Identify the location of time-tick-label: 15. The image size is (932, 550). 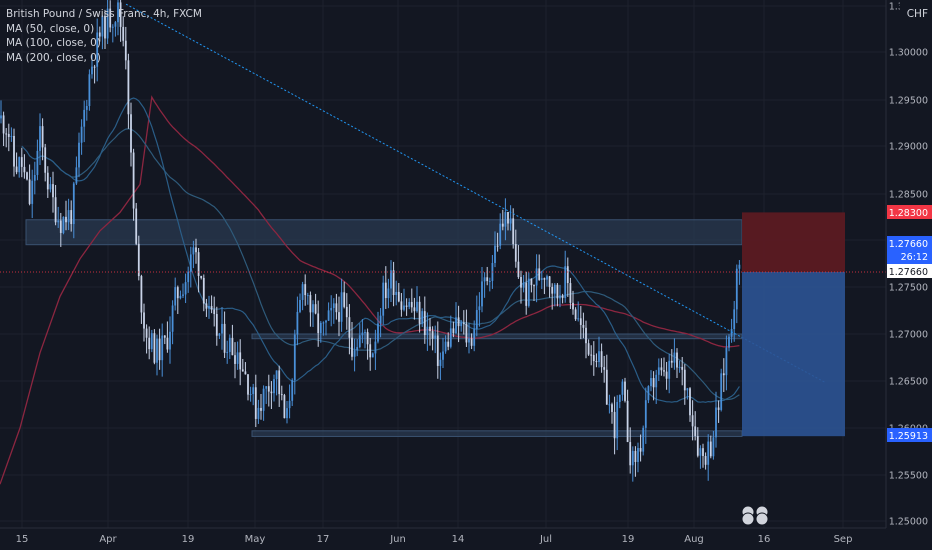
(22, 539).